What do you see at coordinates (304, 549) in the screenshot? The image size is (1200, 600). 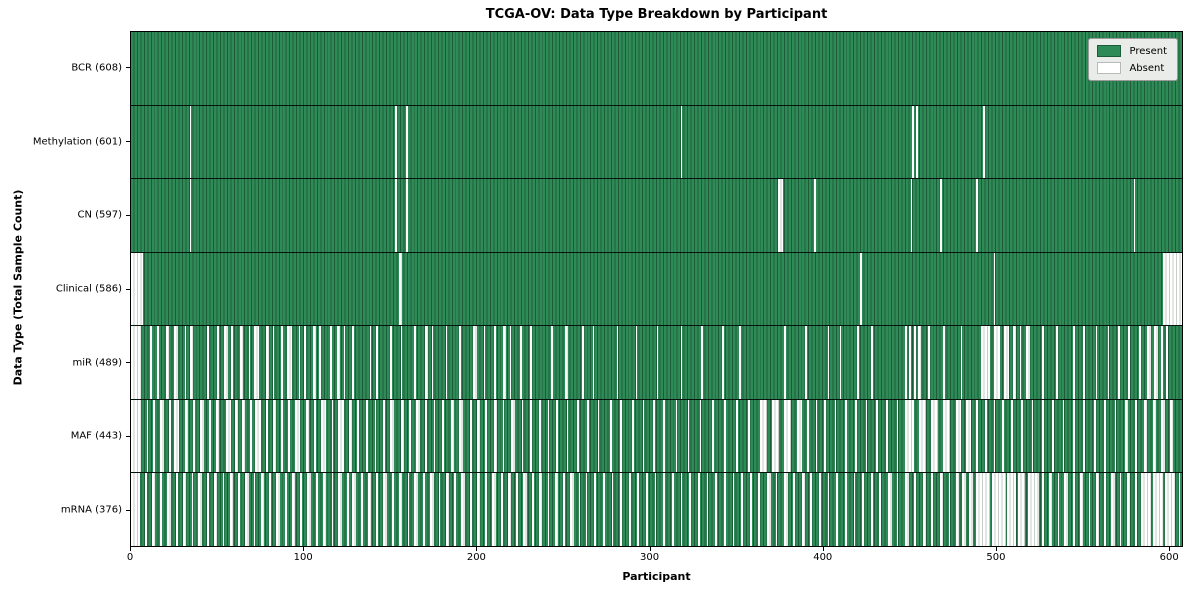 I see `x-tick-mark` at bounding box center [304, 549].